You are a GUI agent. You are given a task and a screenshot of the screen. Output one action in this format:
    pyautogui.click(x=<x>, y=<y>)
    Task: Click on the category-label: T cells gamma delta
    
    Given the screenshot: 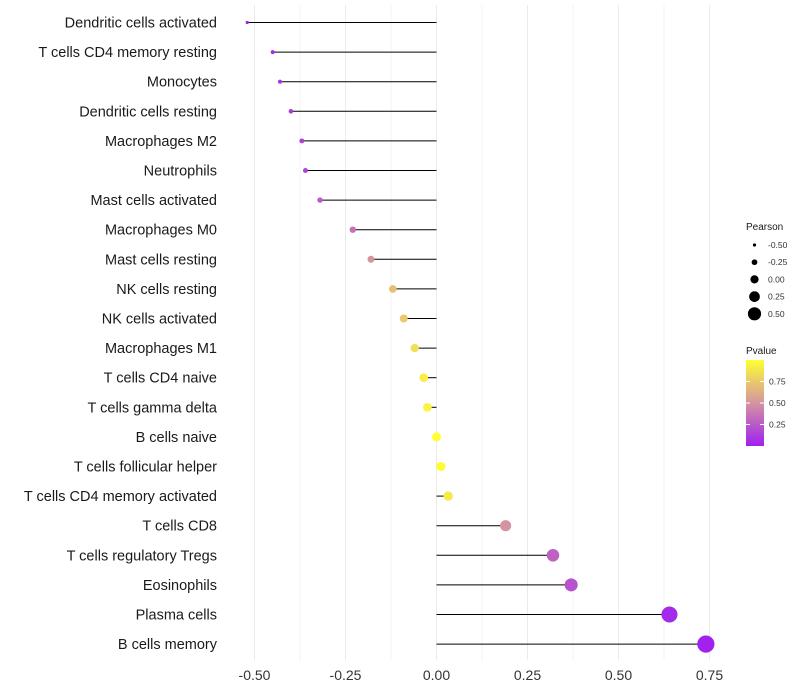 What is the action you would take?
    pyautogui.click(x=153, y=408)
    